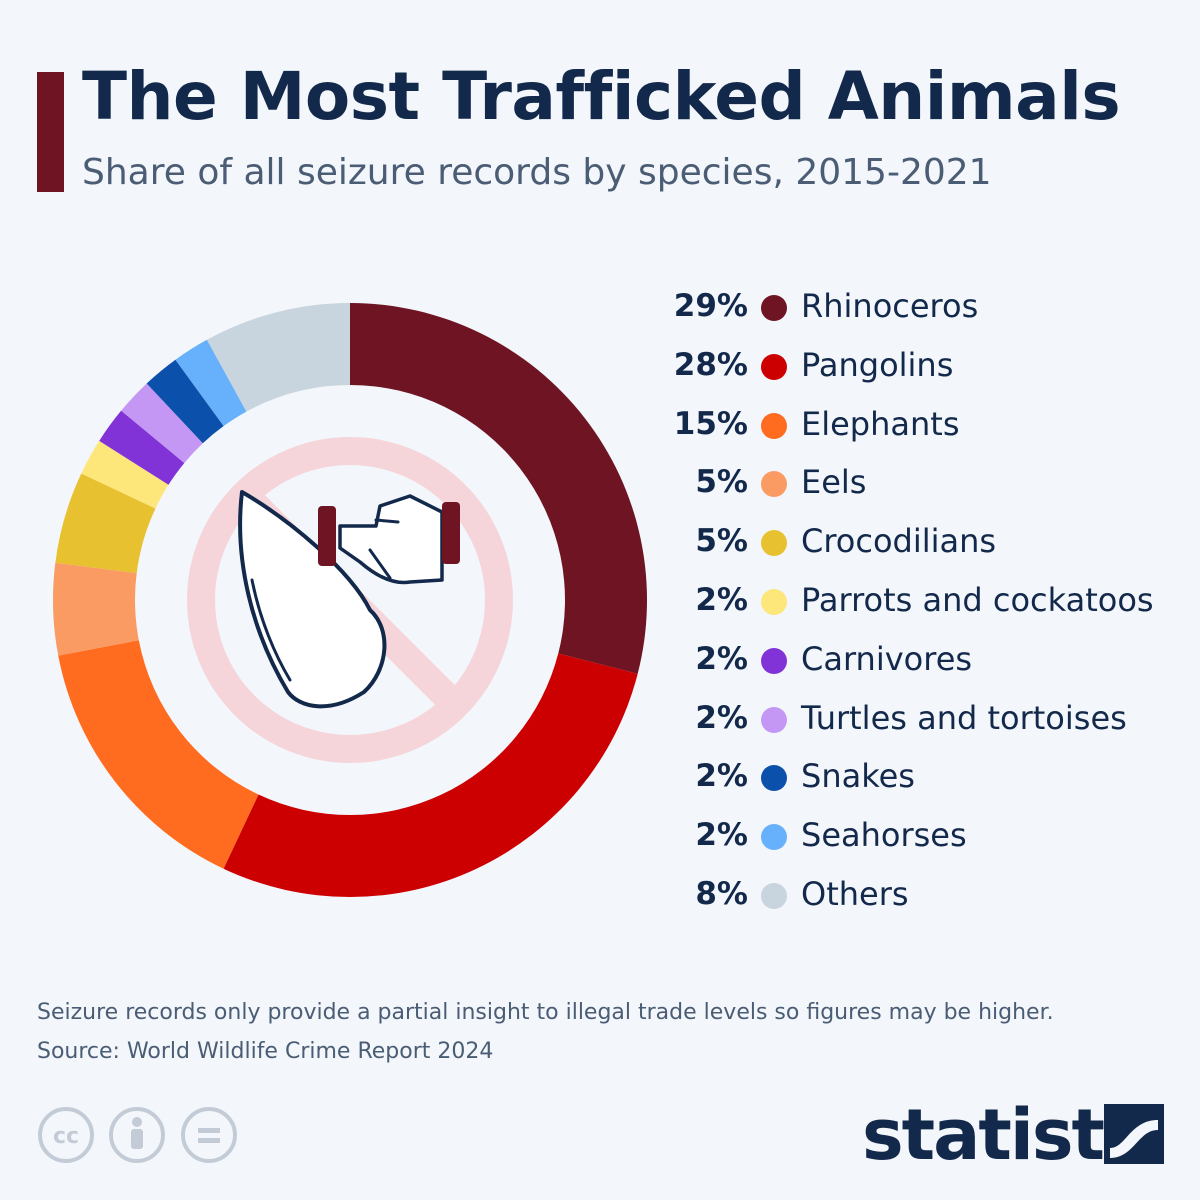 This screenshot has height=1200, width=1200. Describe the element at coordinates (710, 306) in the screenshot. I see `legend-value: 29%` at that location.